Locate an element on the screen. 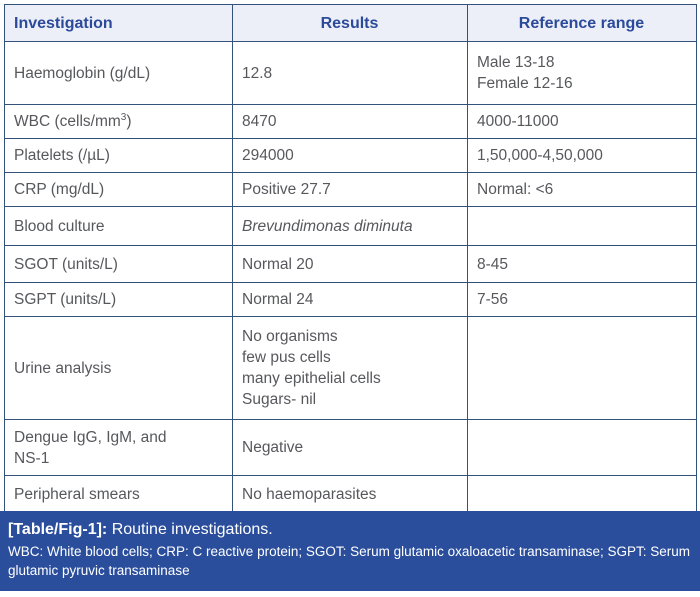  table-row-platelets: Platelets (/µL) 294000 1,50,000-4,50,000 is located at coordinates (350, 155).